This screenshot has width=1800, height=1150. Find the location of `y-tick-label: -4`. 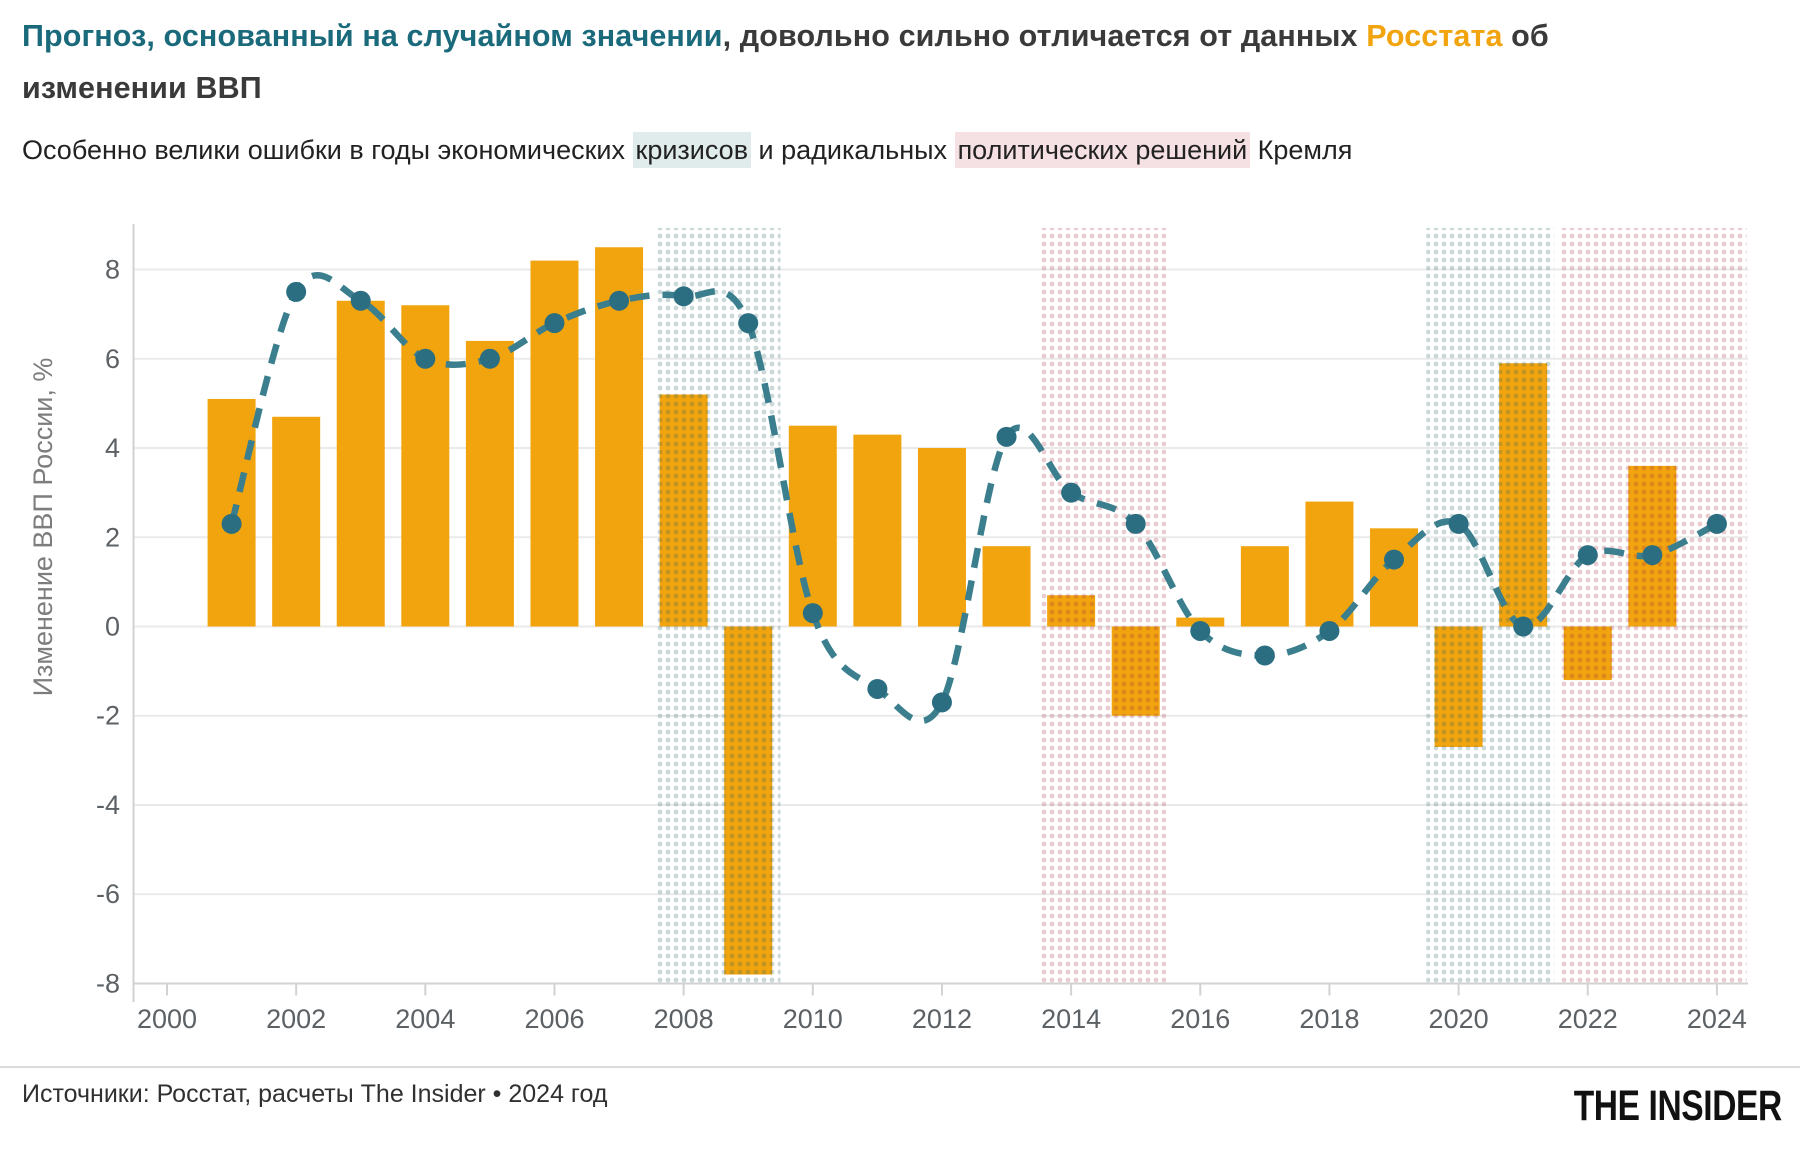

y-tick-label: -4 is located at coordinates (108, 805).